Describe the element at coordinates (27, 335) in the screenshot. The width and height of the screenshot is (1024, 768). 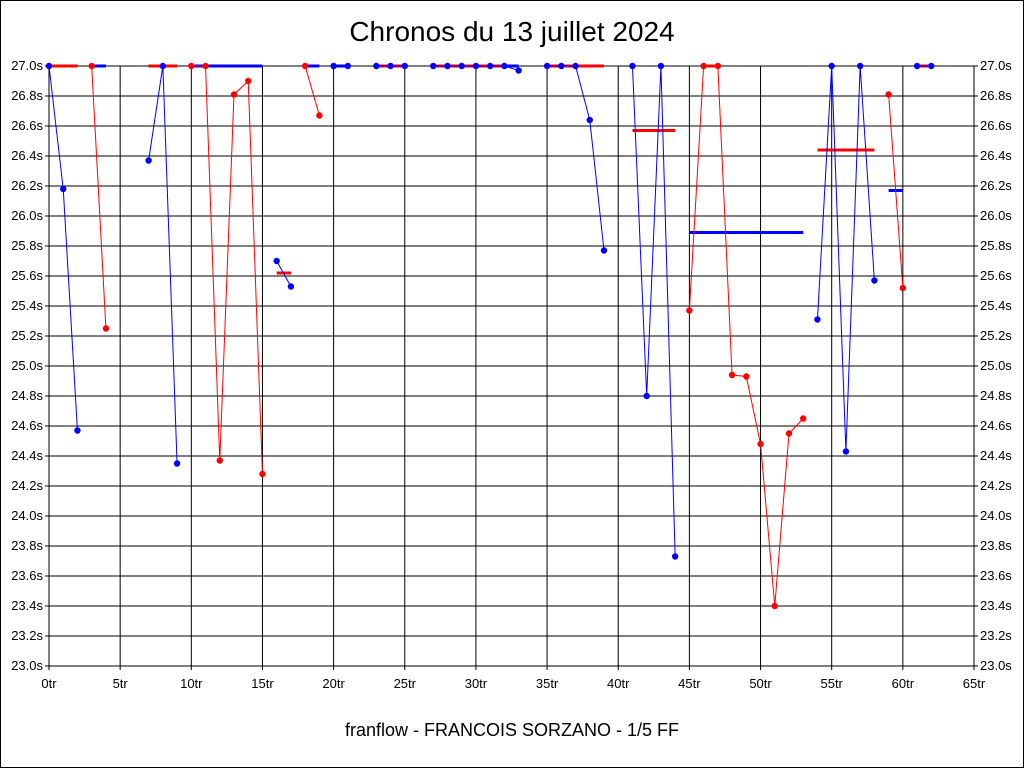
I see `y-tick-label-left: 25.2s` at that location.